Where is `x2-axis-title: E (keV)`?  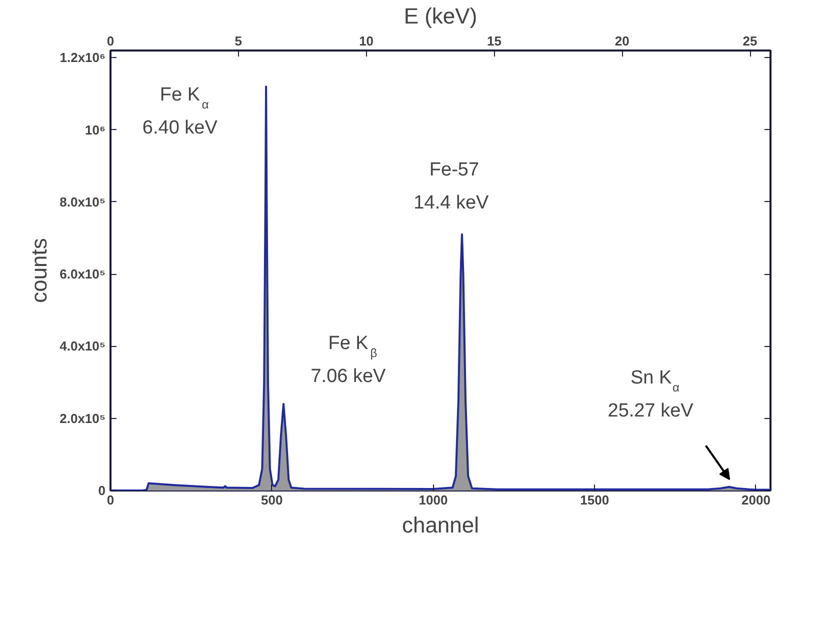 x2-axis-title: E (keV) is located at coordinates (441, 16).